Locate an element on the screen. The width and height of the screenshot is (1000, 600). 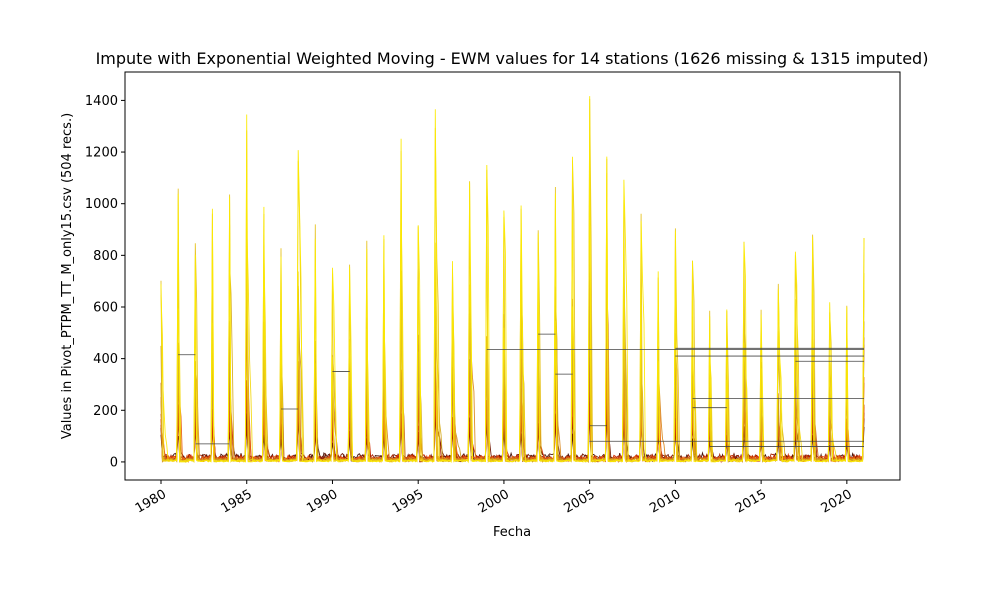
y-tick-label: 0 is located at coordinates (114, 462).